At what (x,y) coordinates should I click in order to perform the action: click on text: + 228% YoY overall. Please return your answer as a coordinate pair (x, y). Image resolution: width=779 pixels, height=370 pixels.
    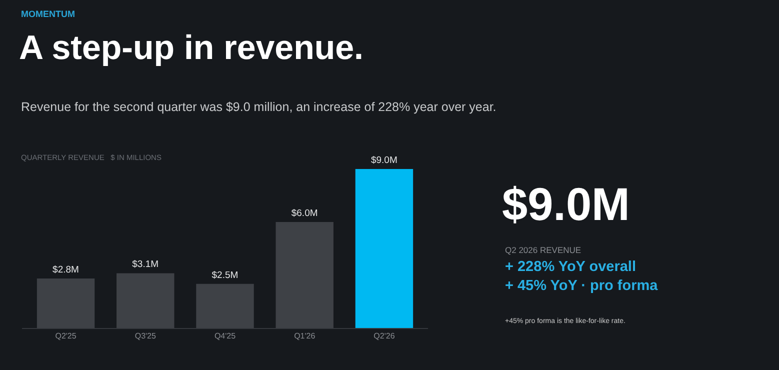
    Looking at the image, I should click on (570, 267).